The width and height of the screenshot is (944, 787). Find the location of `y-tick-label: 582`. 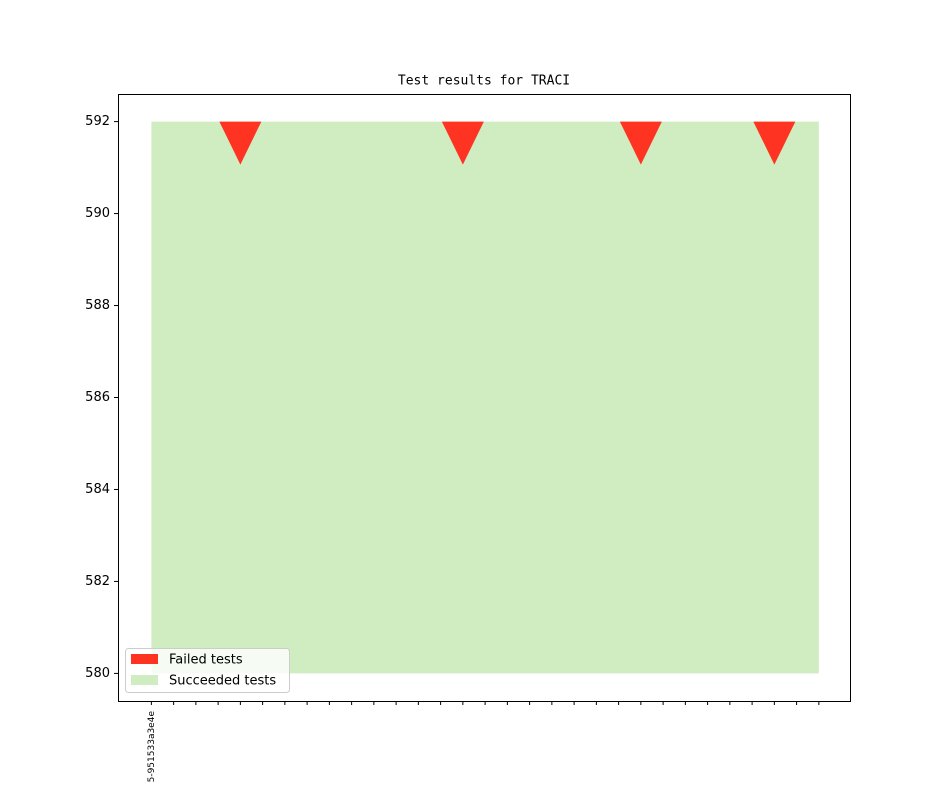

y-tick-label: 582 is located at coordinates (97, 581).